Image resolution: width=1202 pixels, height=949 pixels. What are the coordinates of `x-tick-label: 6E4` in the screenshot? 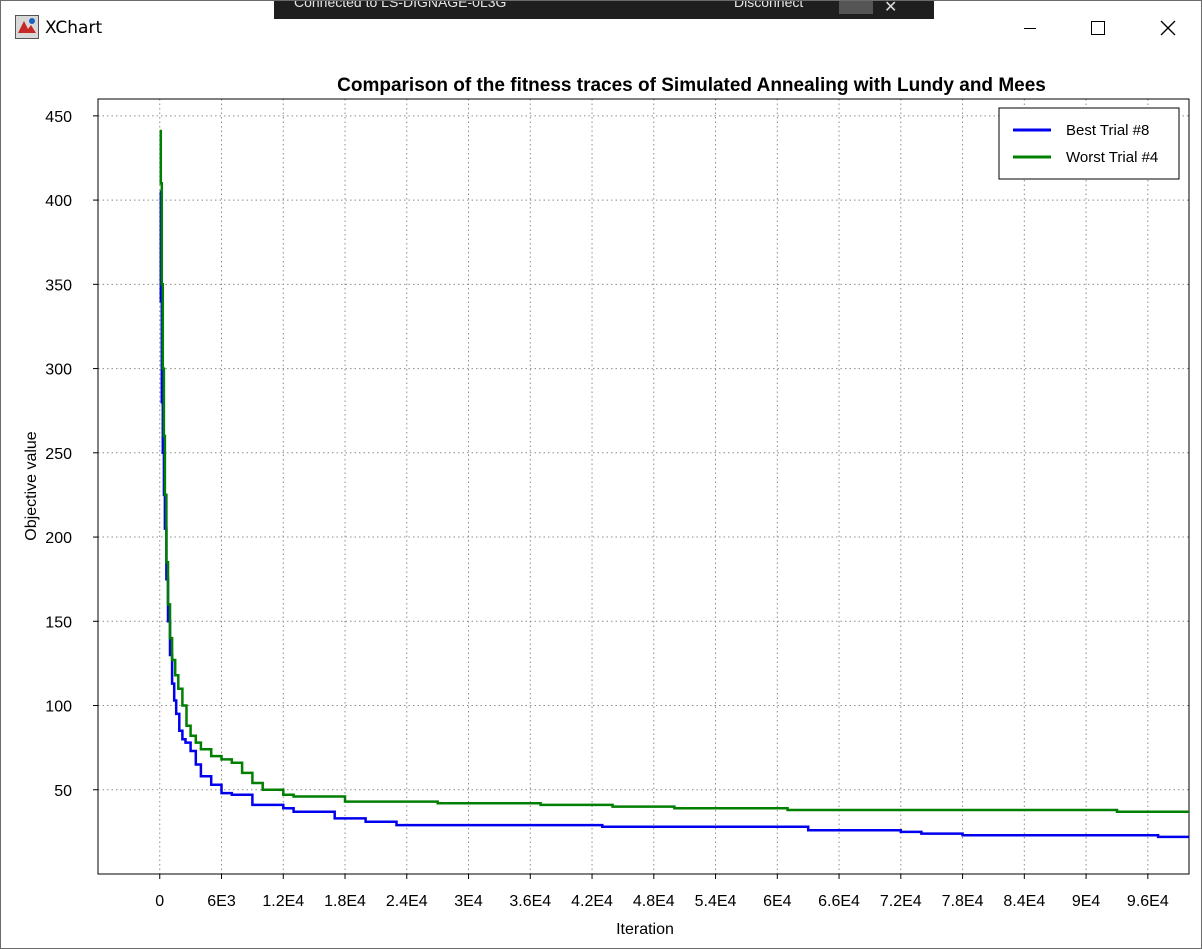 It's located at (777, 901).